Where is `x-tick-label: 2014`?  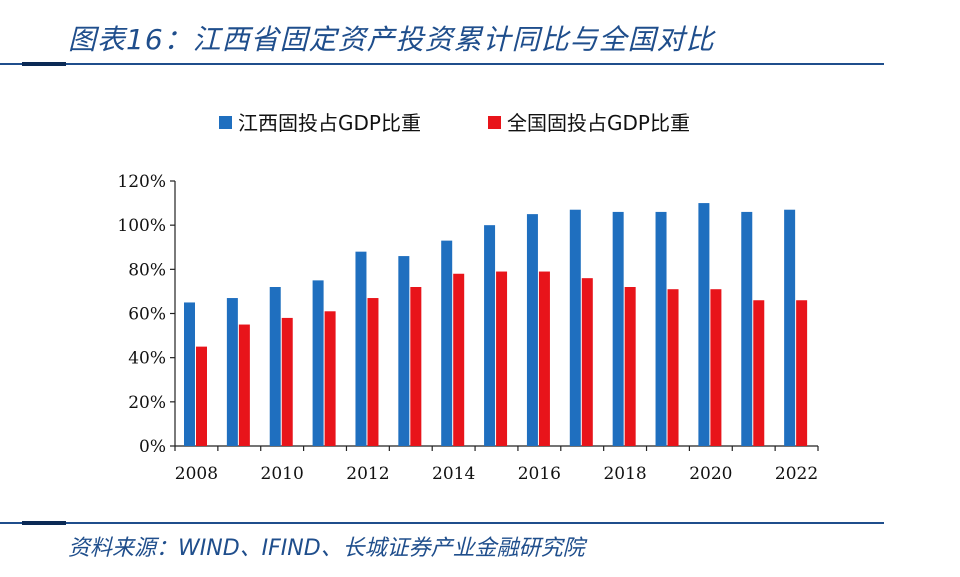
x-tick-label: 2014 is located at coordinates (453, 474).